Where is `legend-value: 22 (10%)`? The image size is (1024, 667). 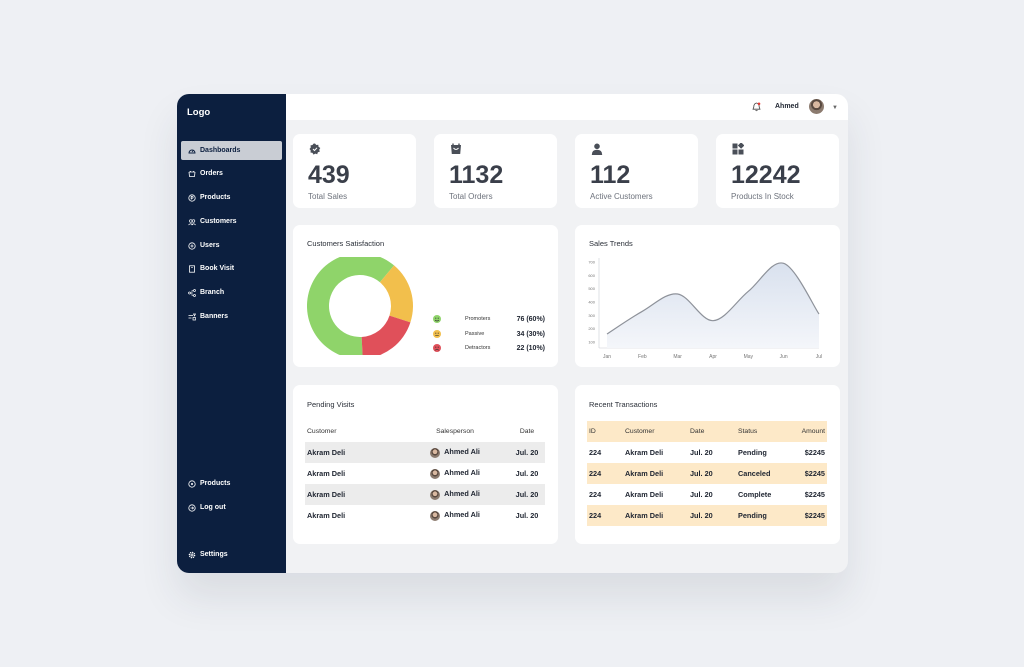
legend-value: 22 (10%) is located at coordinates (530, 348).